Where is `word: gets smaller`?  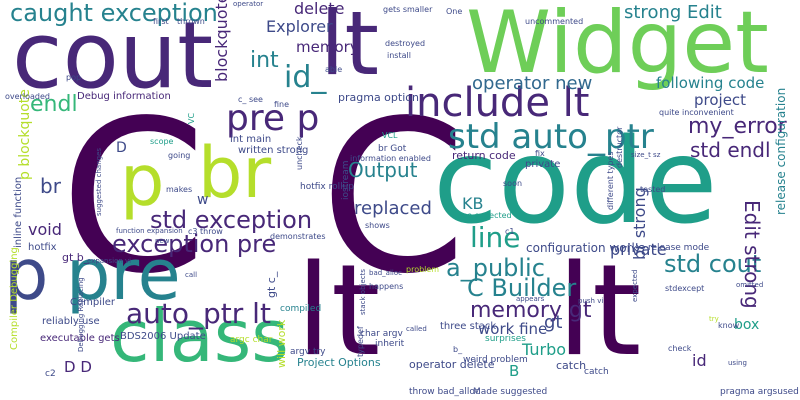
word: gets smaller is located at coordinates (408, 9).